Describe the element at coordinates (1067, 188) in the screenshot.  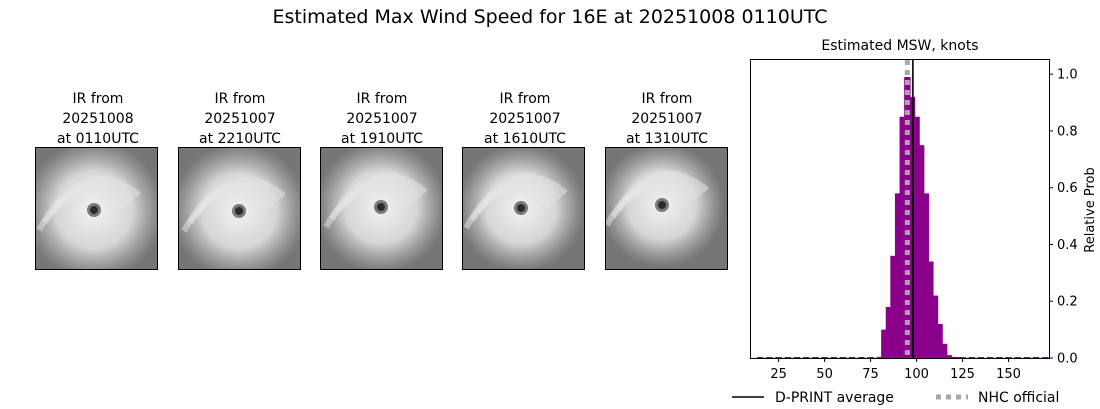
I see `y-tick-label: 0.6` at that location.